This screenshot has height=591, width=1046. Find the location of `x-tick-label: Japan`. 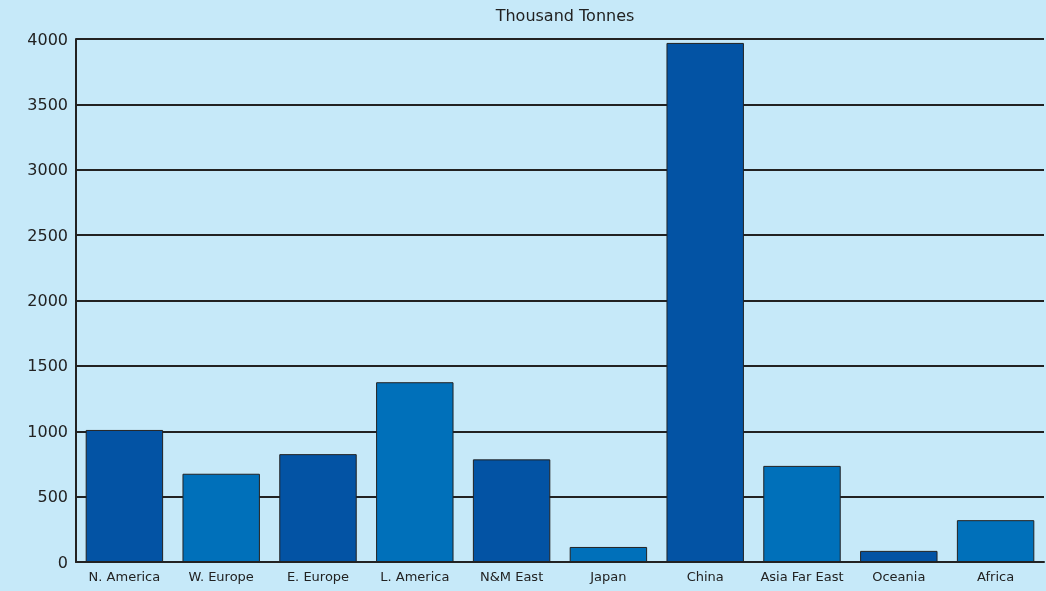

x-tick-label: Japan is located at coordinates (608, 576).